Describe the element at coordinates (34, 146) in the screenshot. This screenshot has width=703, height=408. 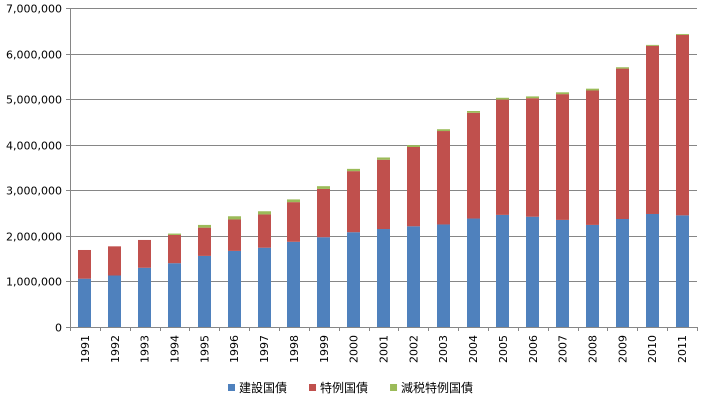
I see `y-tick-label: 4,000,000` at that location.